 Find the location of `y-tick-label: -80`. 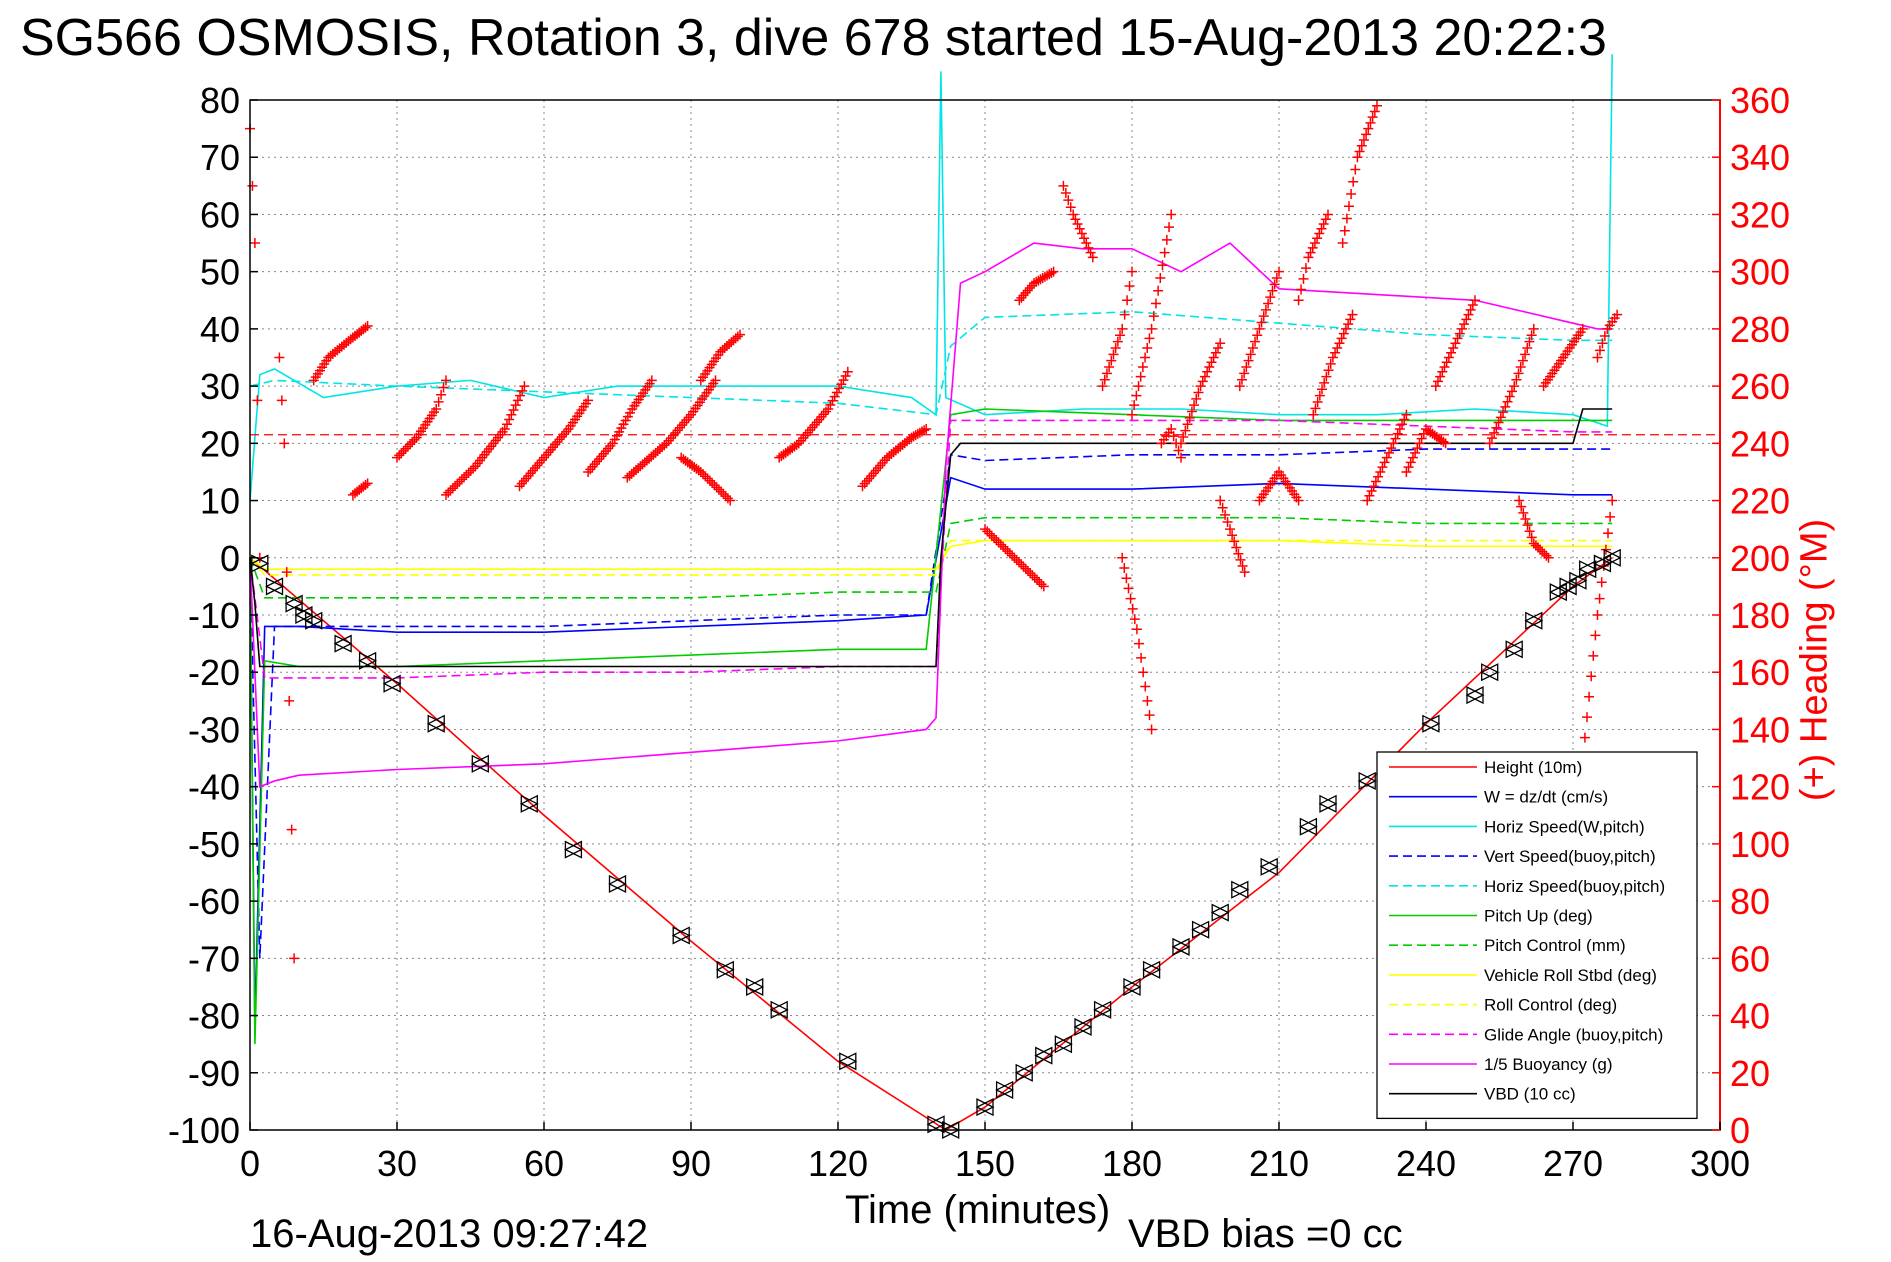

y-tick-label: -80 is located at coordinates (214, 1016).